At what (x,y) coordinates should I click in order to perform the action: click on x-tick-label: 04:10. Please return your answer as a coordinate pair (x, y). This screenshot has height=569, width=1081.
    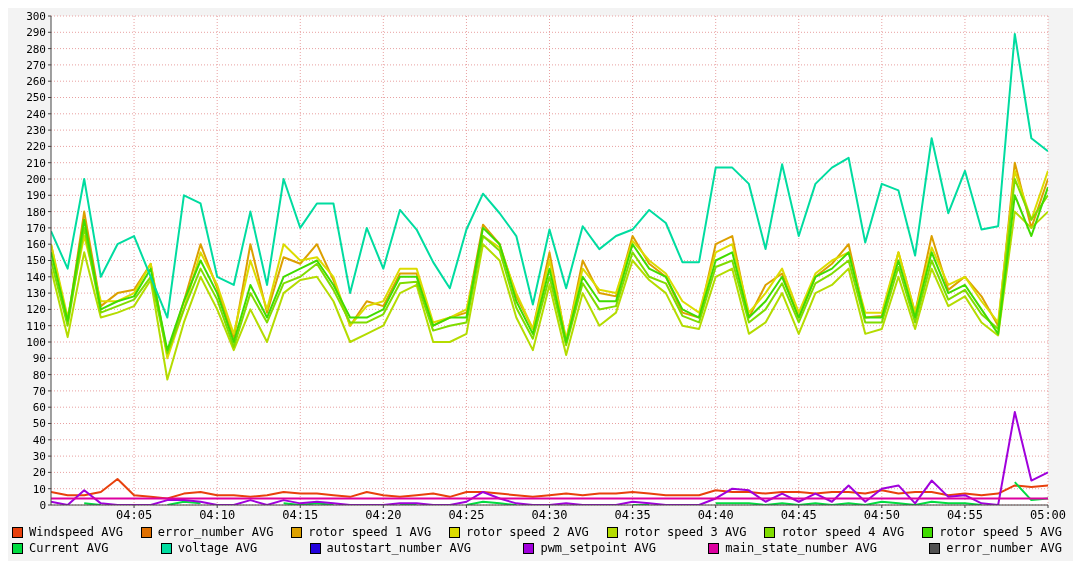
    Looking at the image, I should click on (217, 514).